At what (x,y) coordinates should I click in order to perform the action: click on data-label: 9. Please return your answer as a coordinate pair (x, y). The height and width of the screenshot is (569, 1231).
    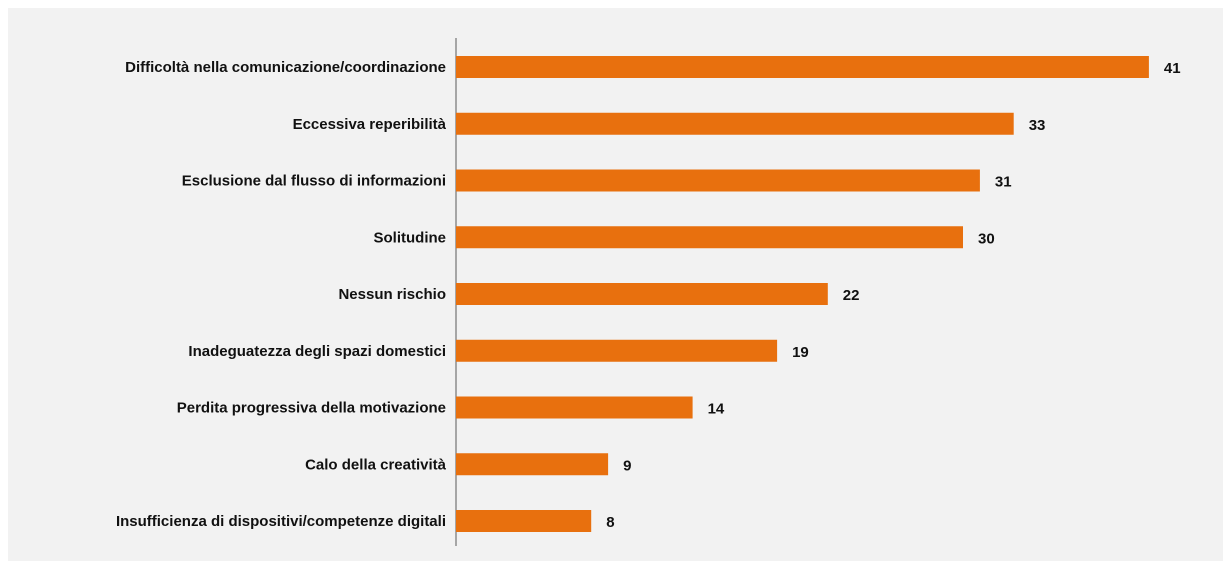
    Looking at the image, I should click on (627, 465).